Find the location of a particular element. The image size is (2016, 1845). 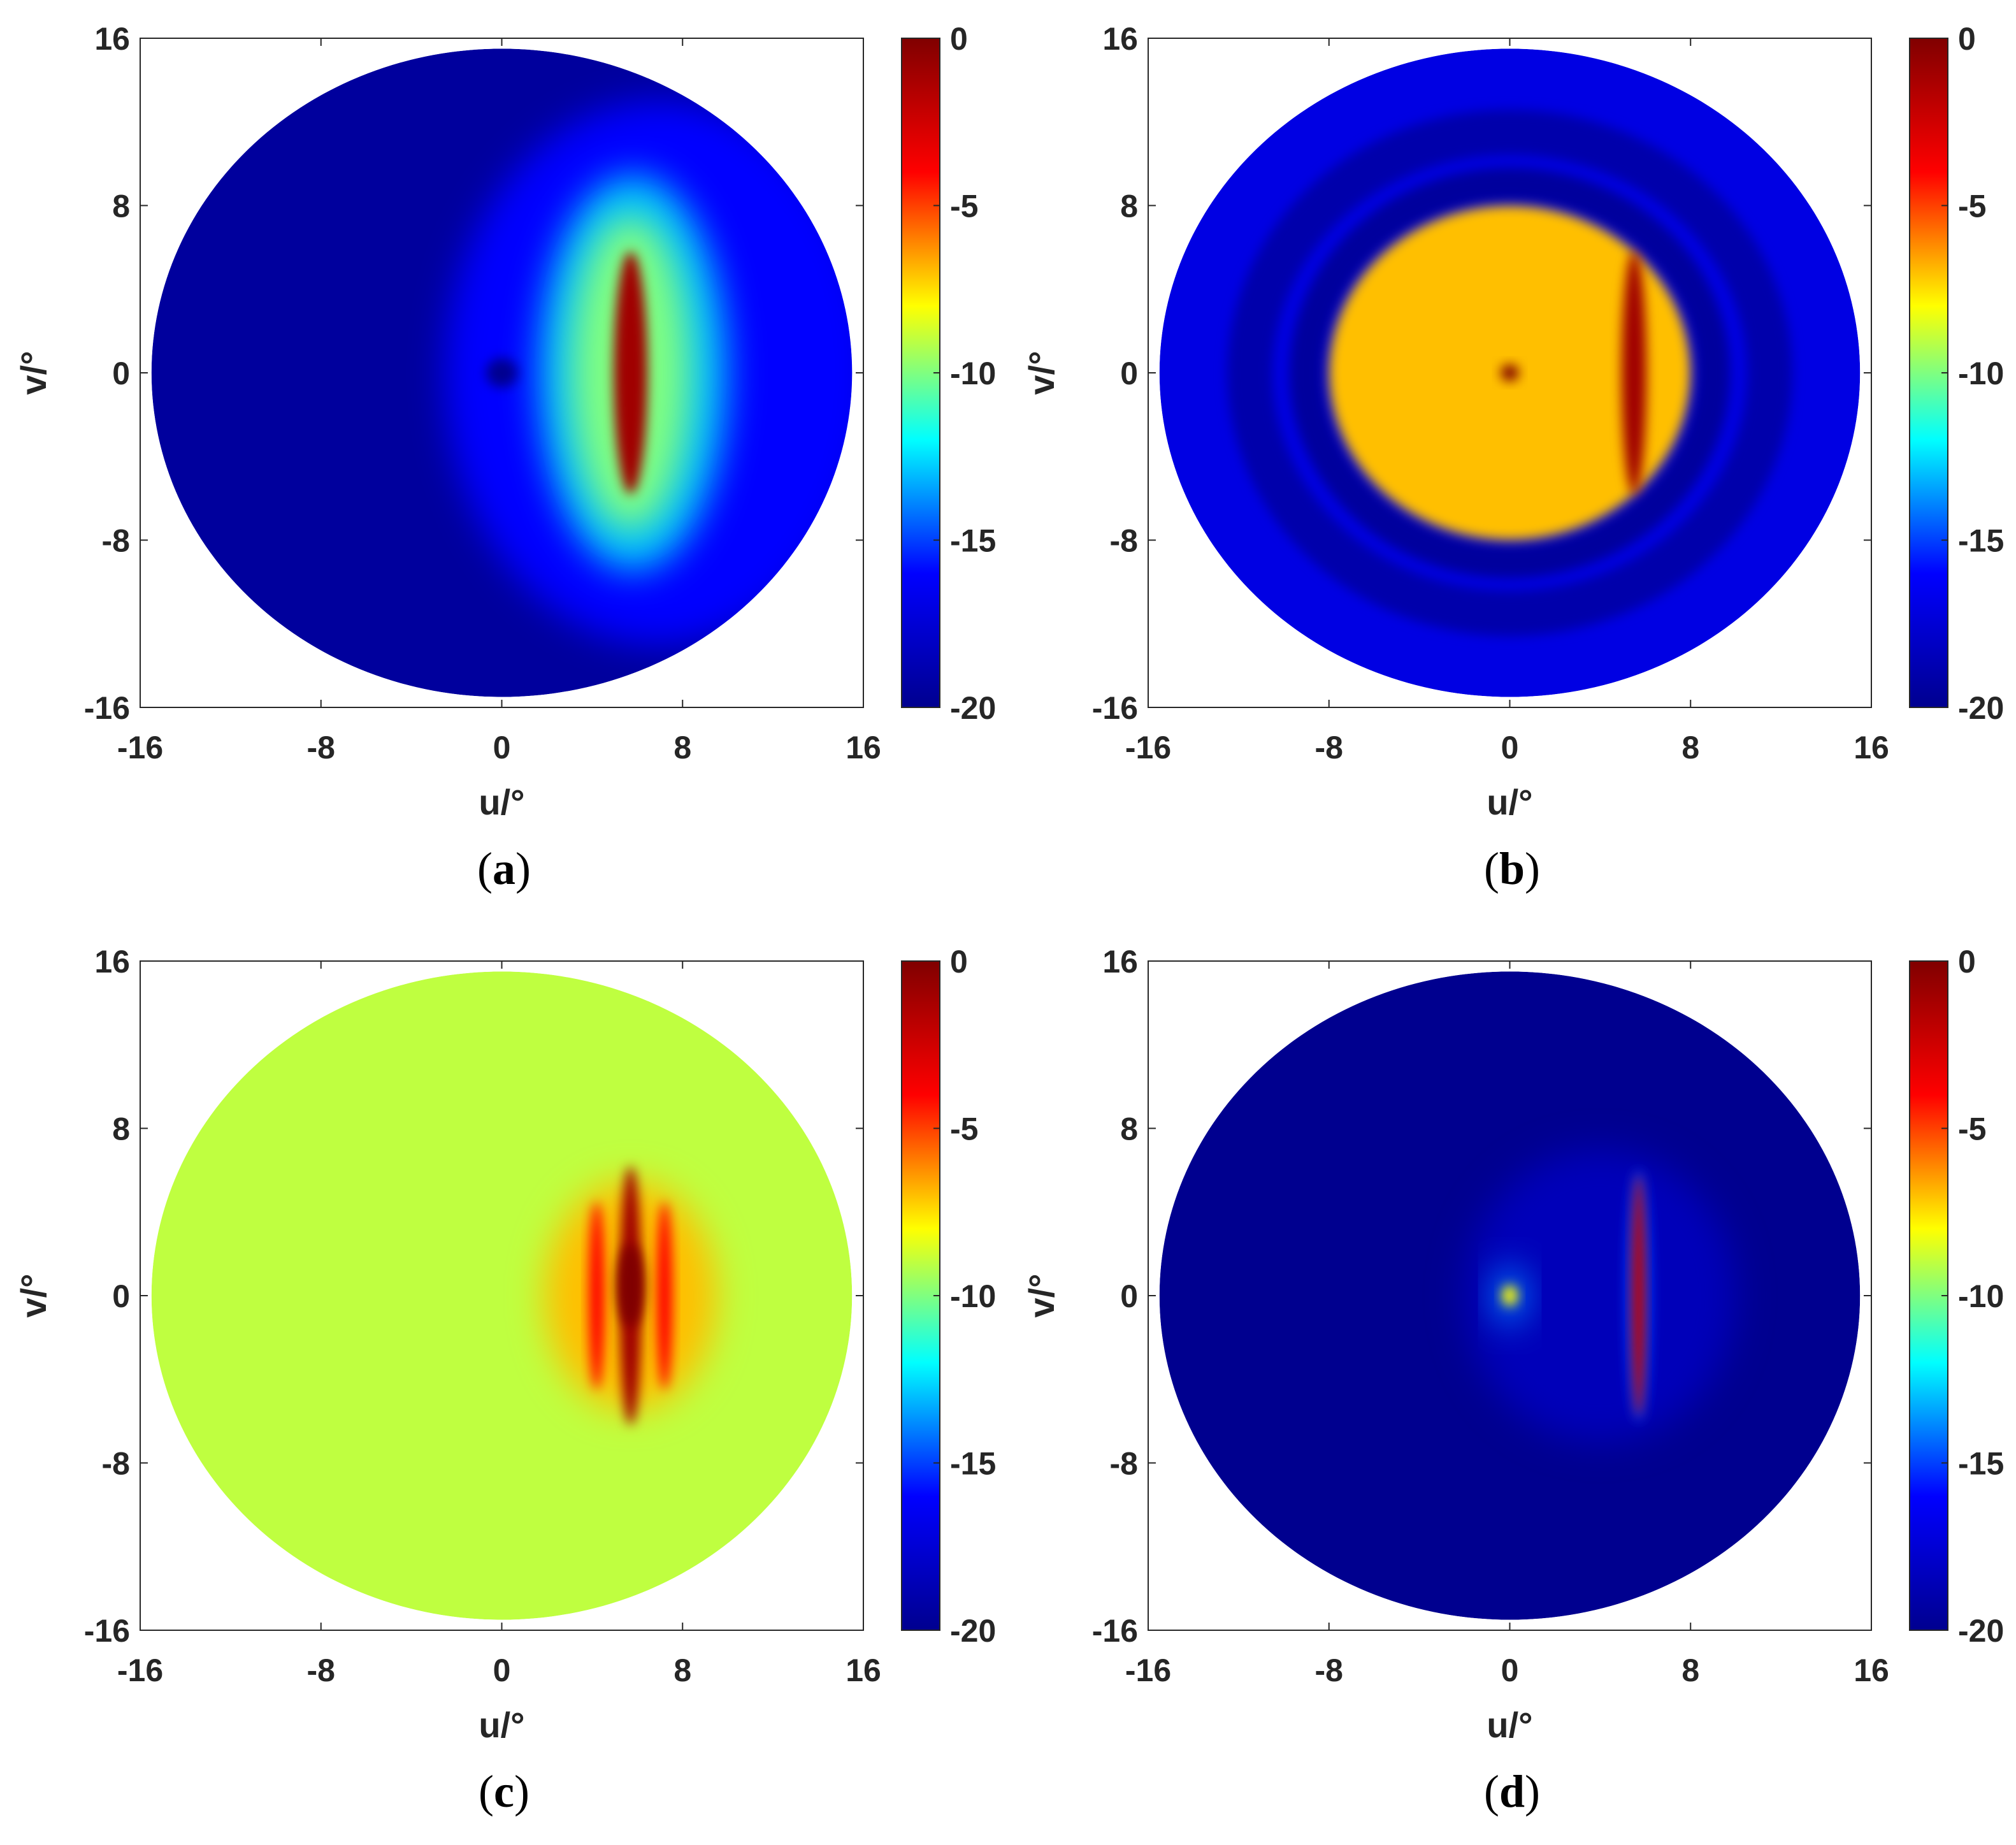

heatmap-disk-c is located at coordinates (502, 1295).